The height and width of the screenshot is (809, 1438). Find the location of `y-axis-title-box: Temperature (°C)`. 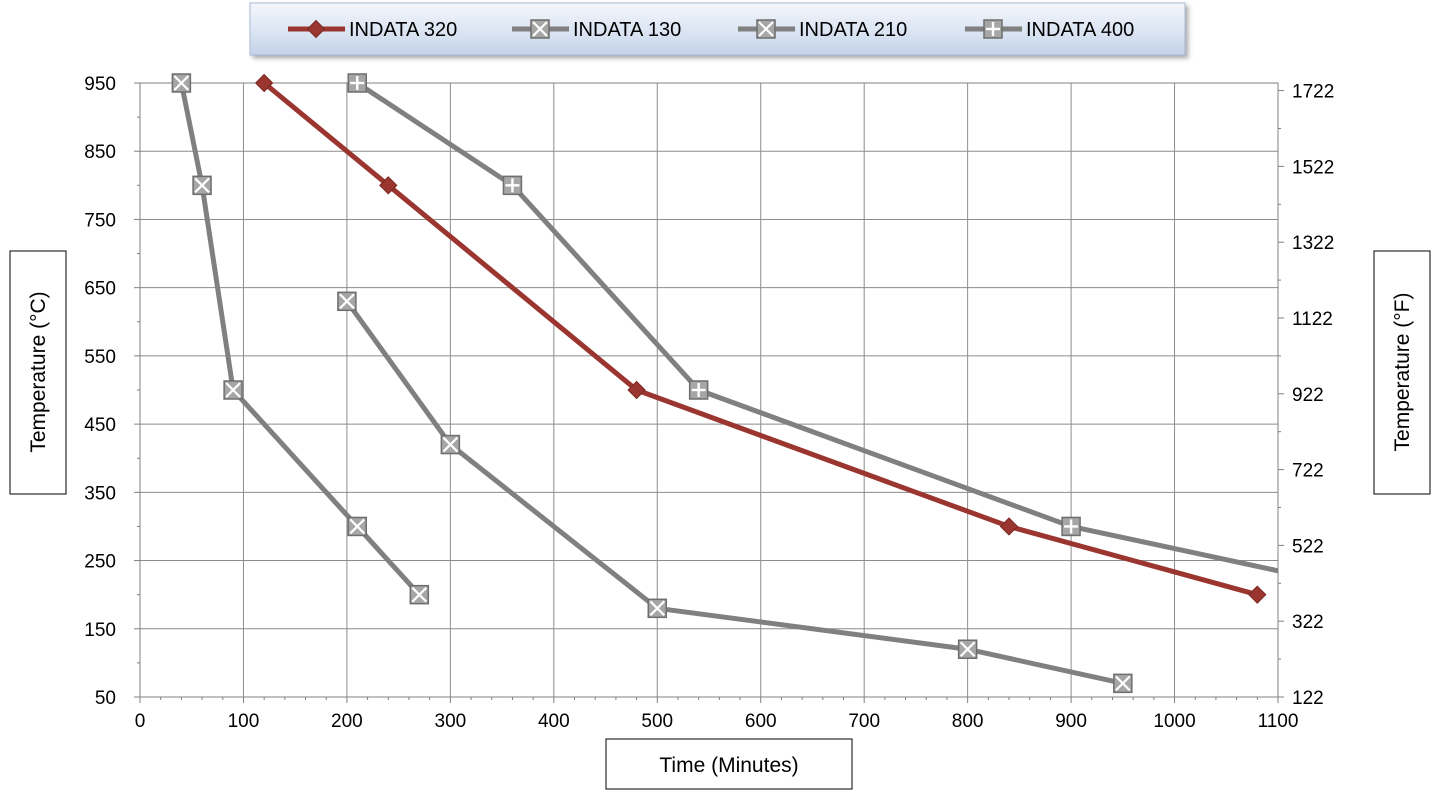

y-axis-title-box: Temperature (°C) is located at coordinates (38, 372).